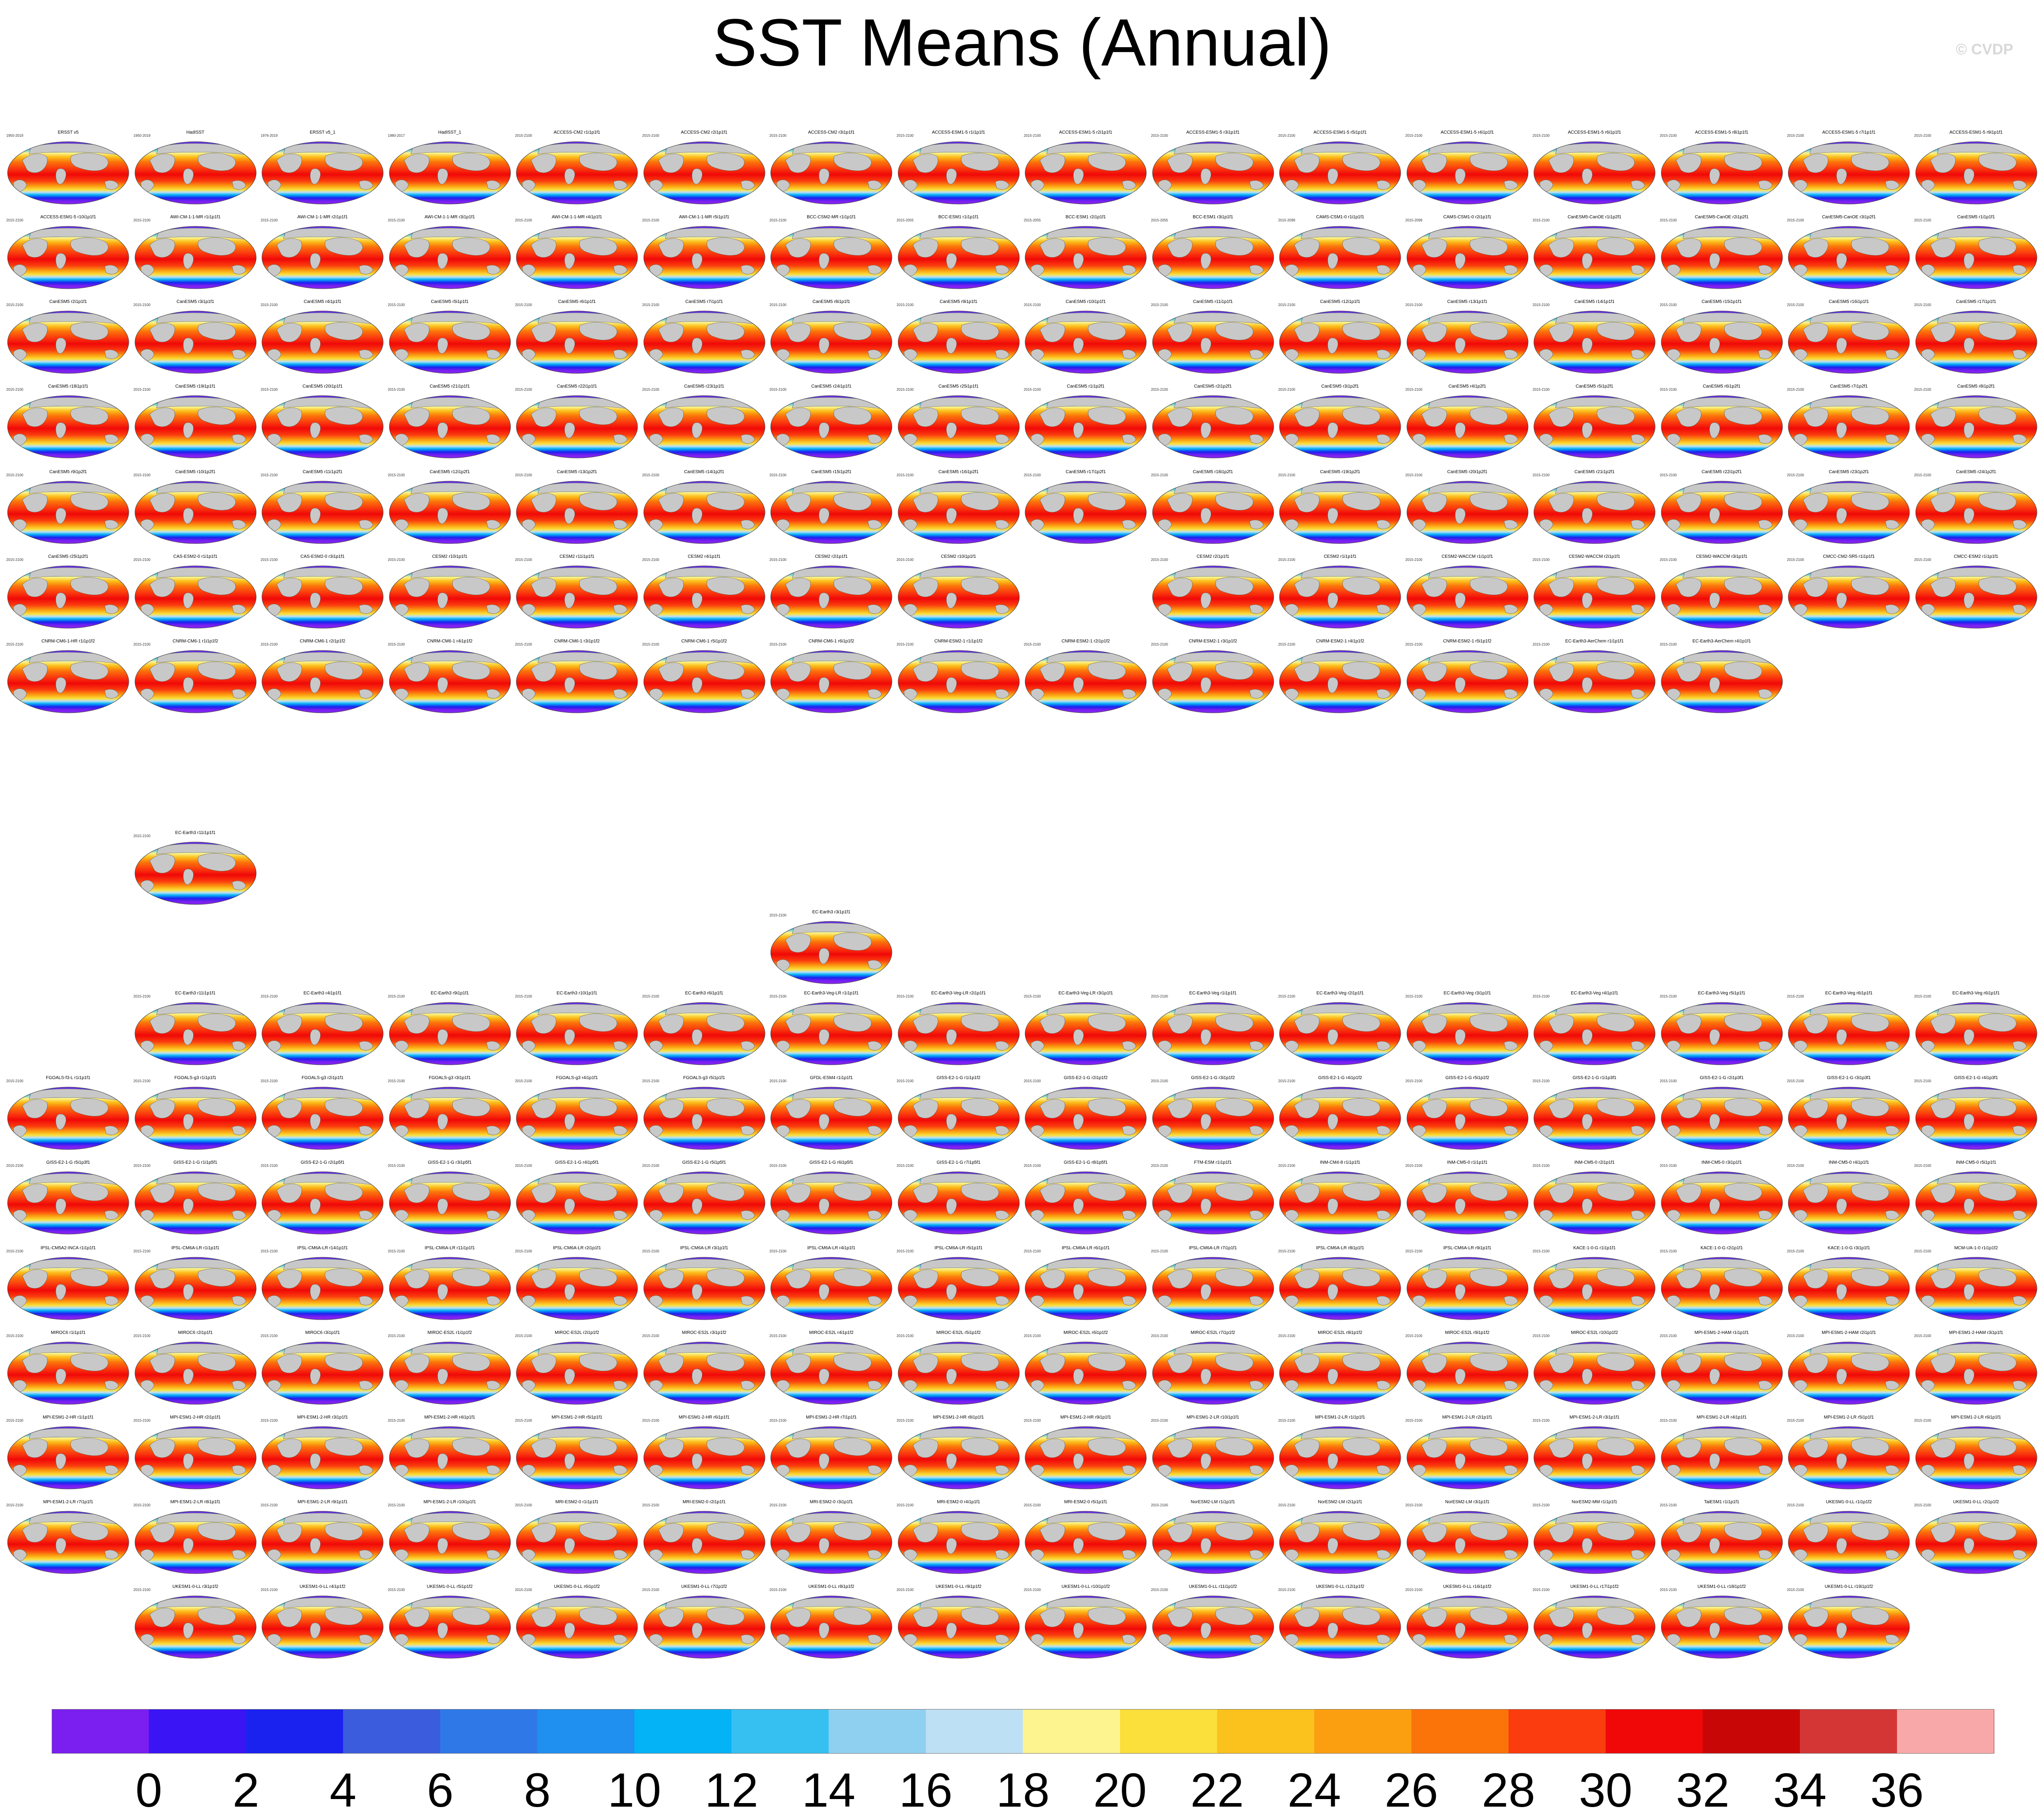  I want to click on map-panel: ACCESS-ESM1-5 r5i1p1f1 2015-2100, so click(1340, 168).